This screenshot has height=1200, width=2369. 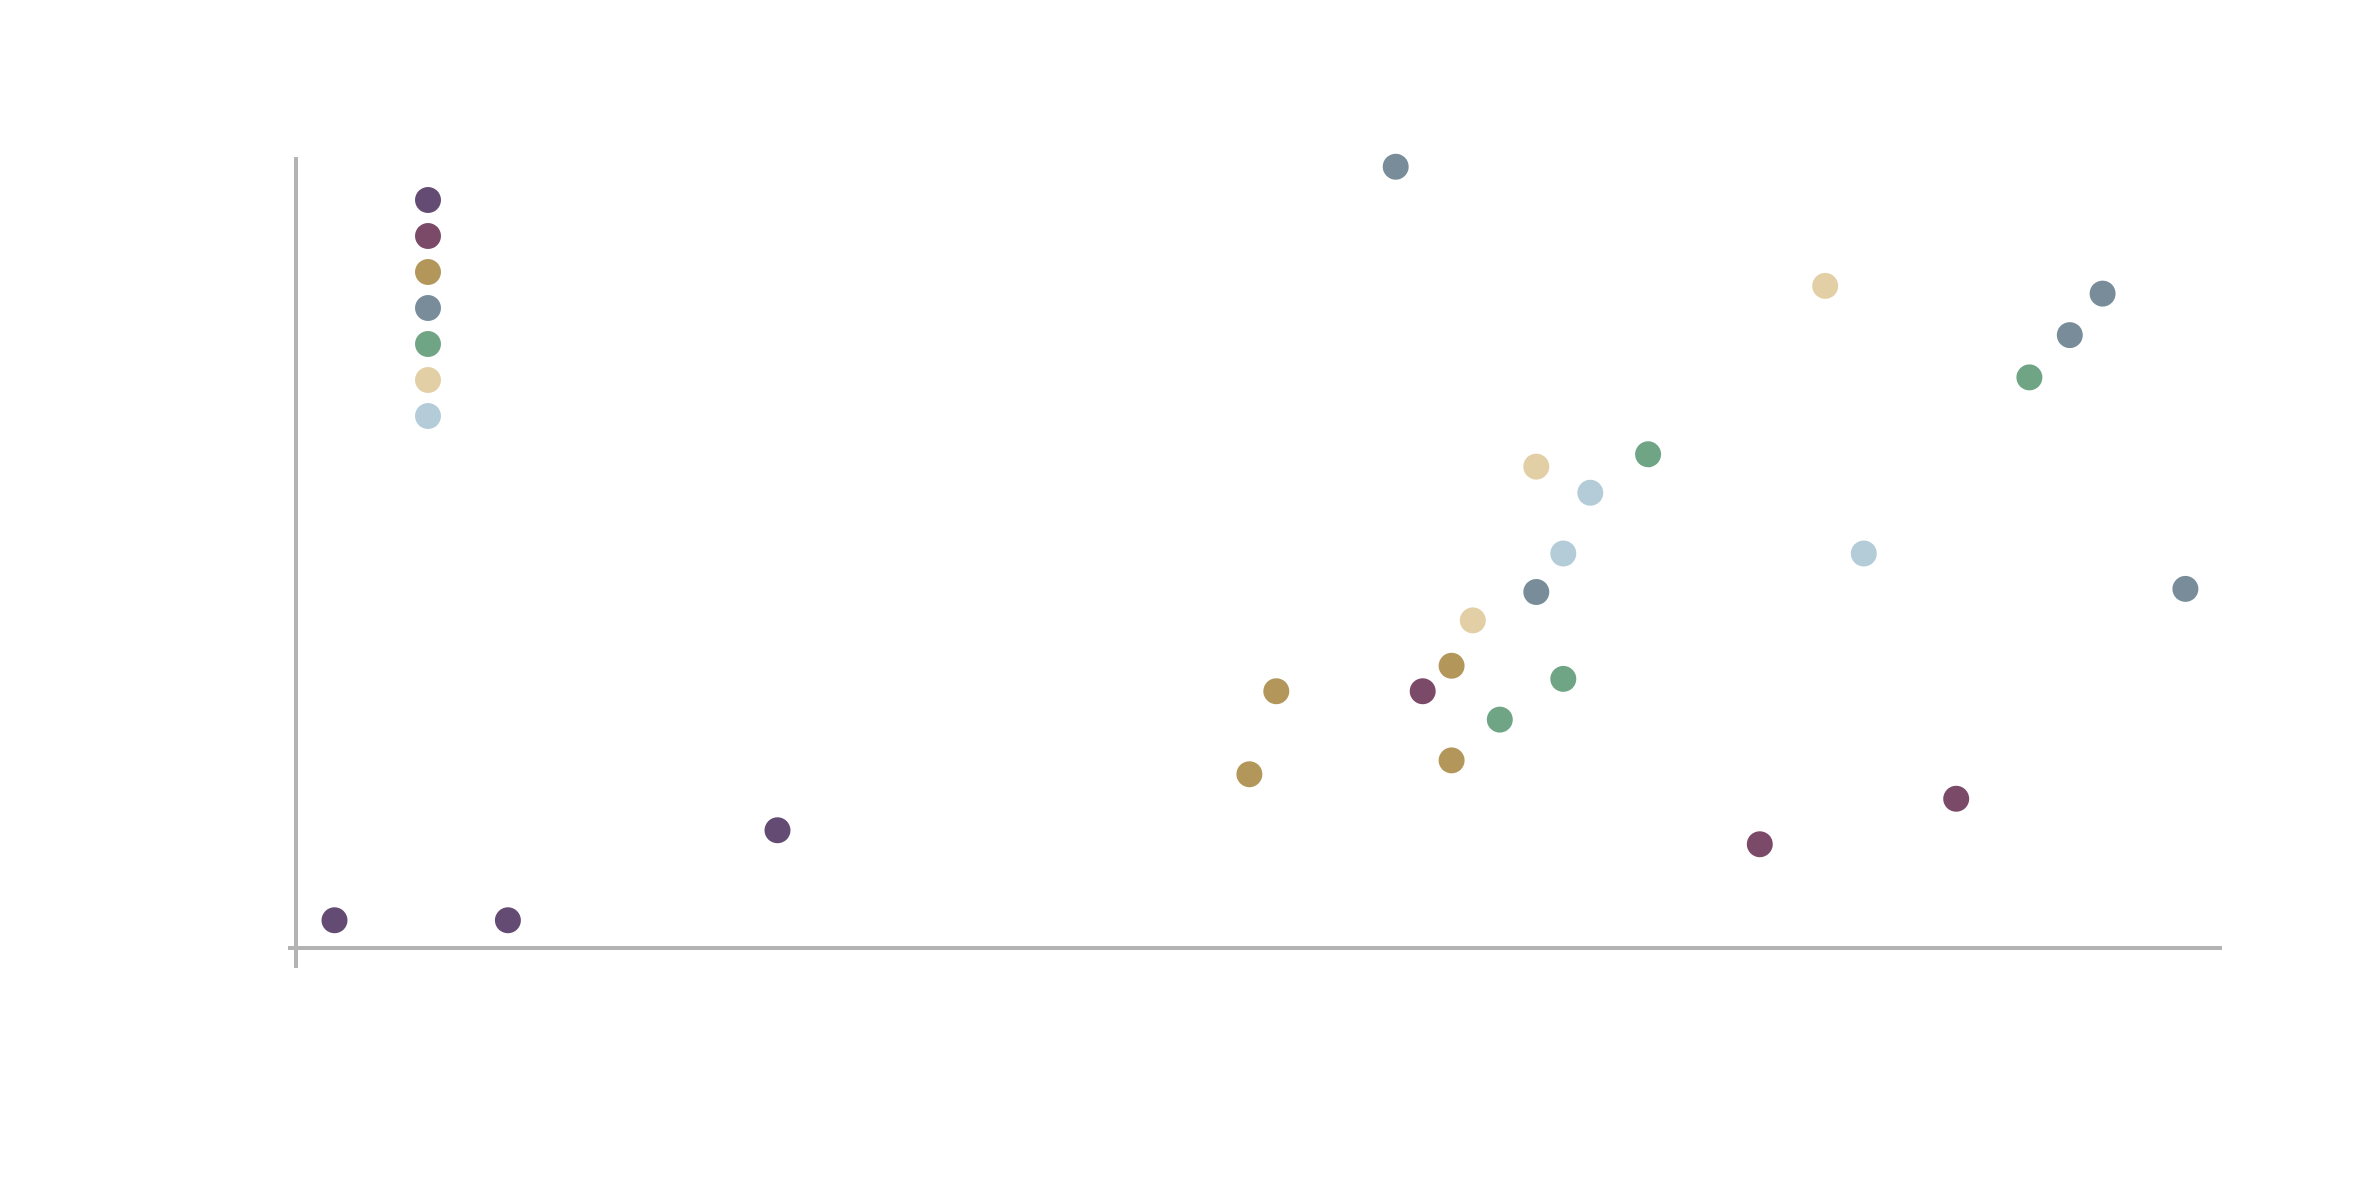 I want to click on legend, so click(x=428, y=308).